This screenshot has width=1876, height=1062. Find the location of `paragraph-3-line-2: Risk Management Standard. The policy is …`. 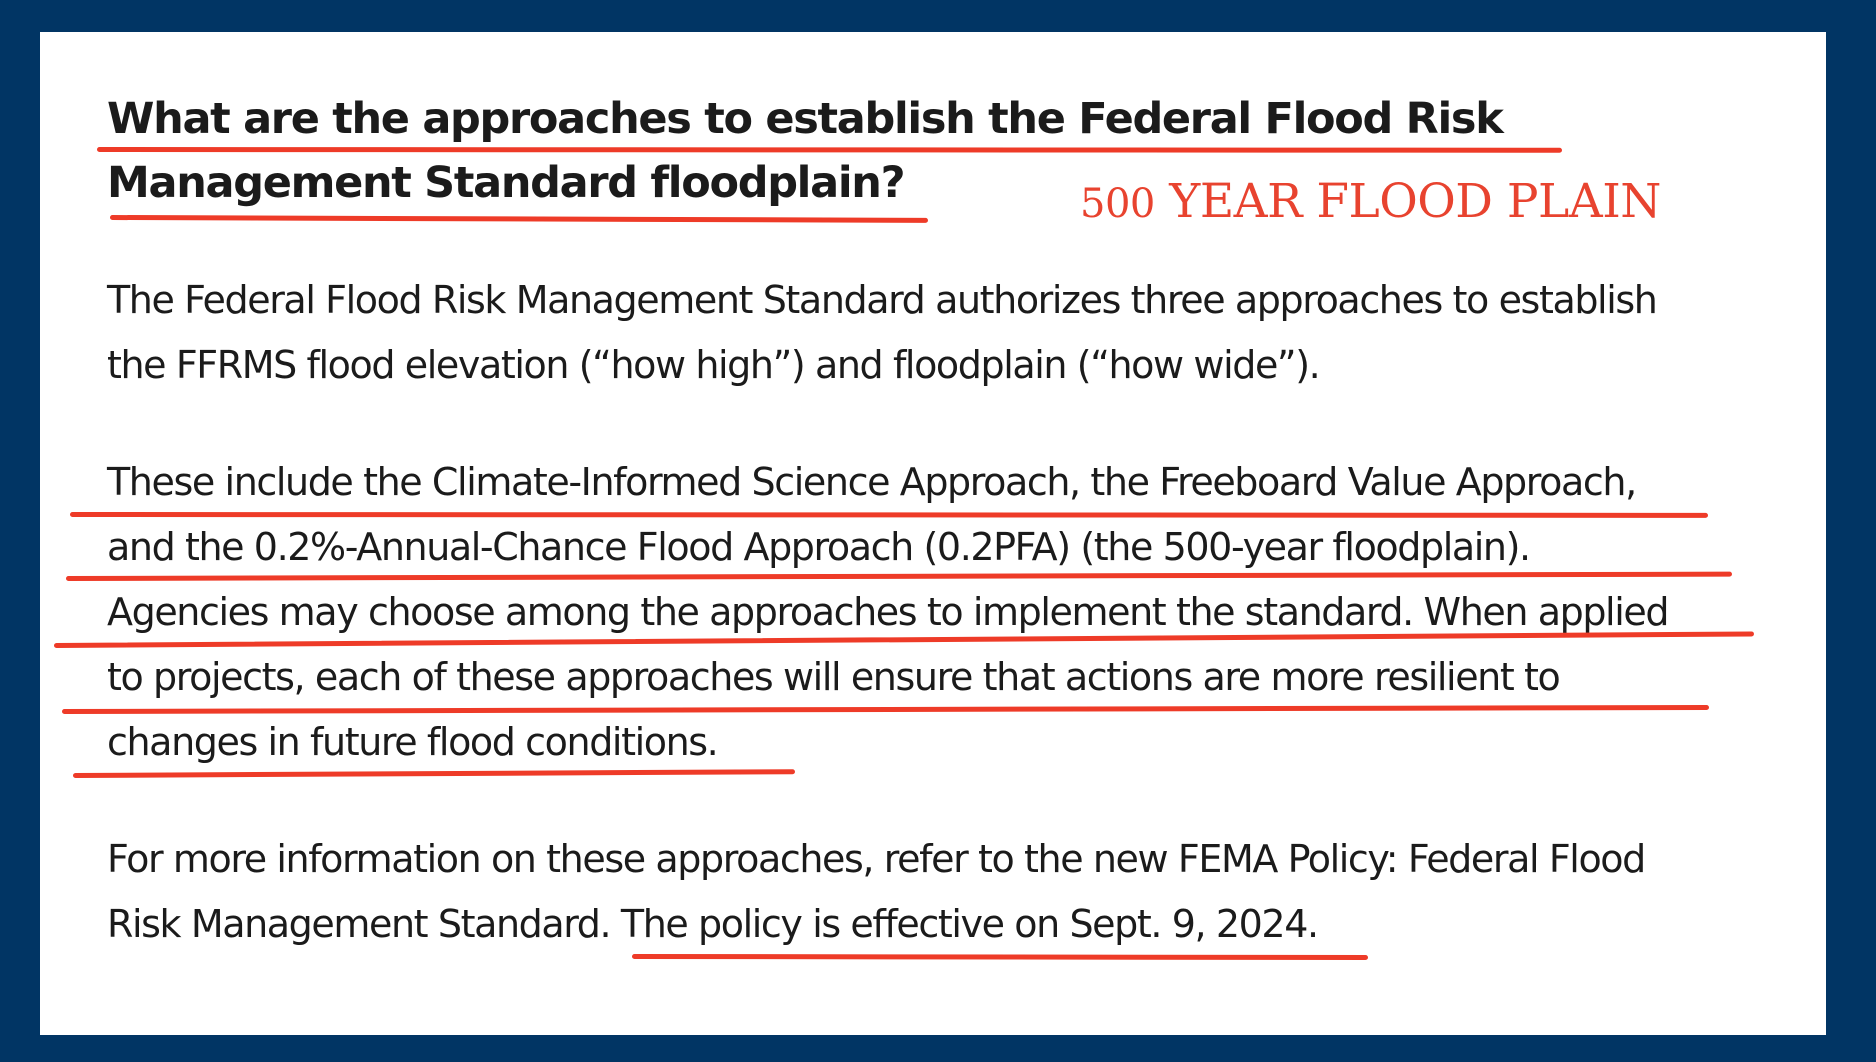

paragraph-3-line-2: Risk Management Standard. The policy is … is located at coordinates (713, 924).